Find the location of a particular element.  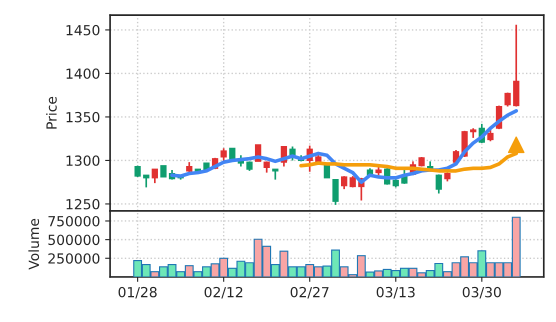

y-tick-label: 500000 is located at coordinates (74, 240).